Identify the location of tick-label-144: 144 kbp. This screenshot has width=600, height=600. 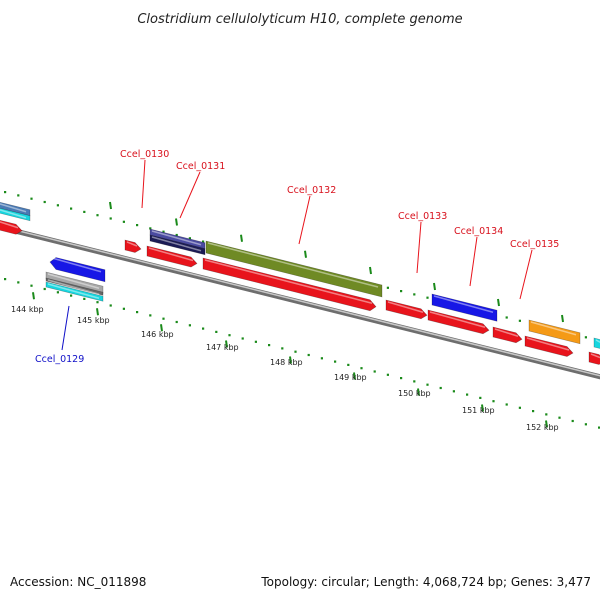
(27, 309).